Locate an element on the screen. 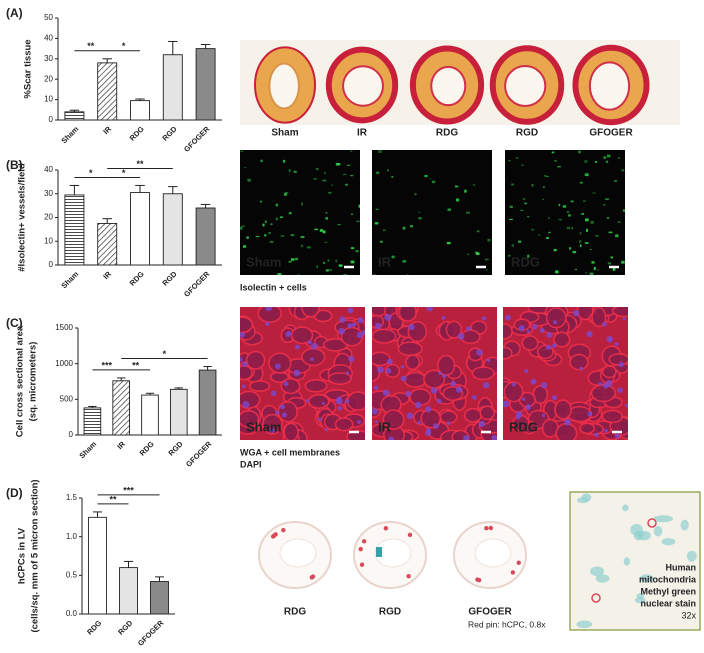 This screenshot has width=704, height=653. stain is located at coordinates (379, 552).